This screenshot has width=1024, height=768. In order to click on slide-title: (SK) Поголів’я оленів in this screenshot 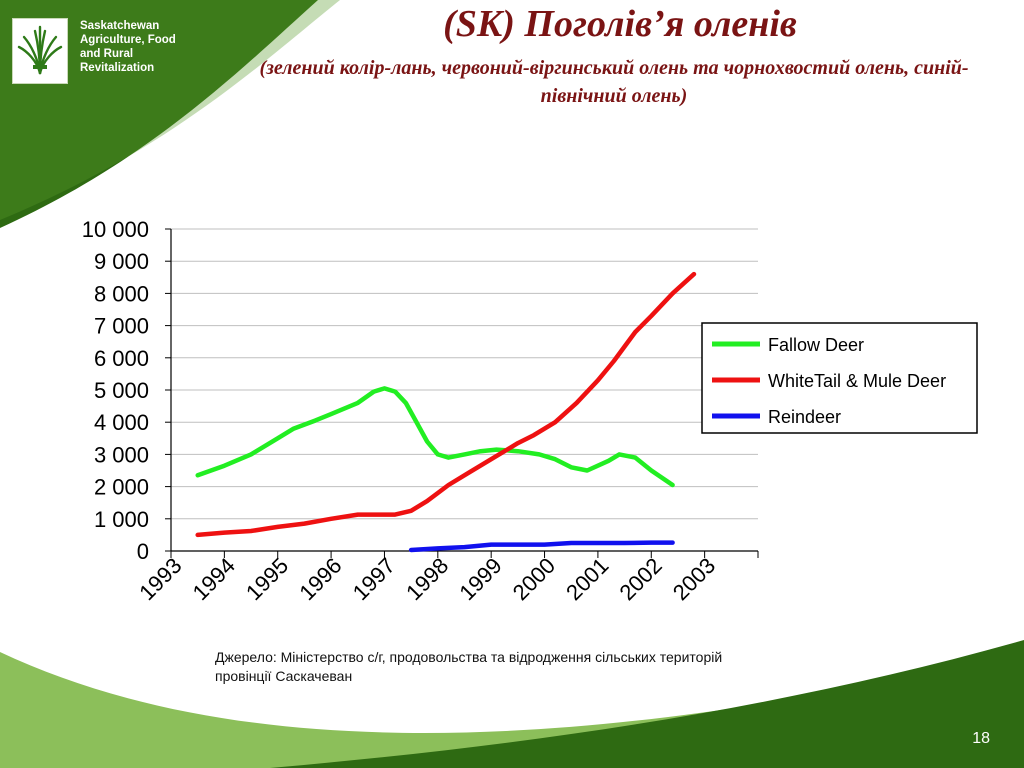, I will do `click(620, 24)`.